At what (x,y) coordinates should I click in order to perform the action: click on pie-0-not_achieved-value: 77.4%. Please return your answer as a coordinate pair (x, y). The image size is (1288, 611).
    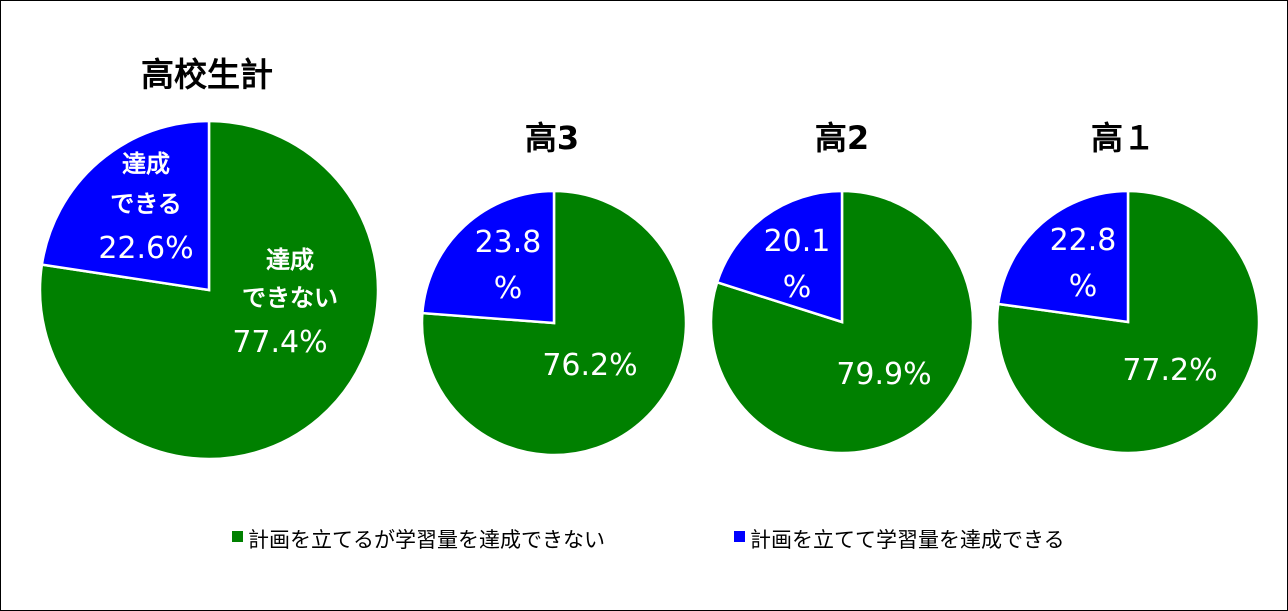
    Looking at the image, I should click on (279, 342).